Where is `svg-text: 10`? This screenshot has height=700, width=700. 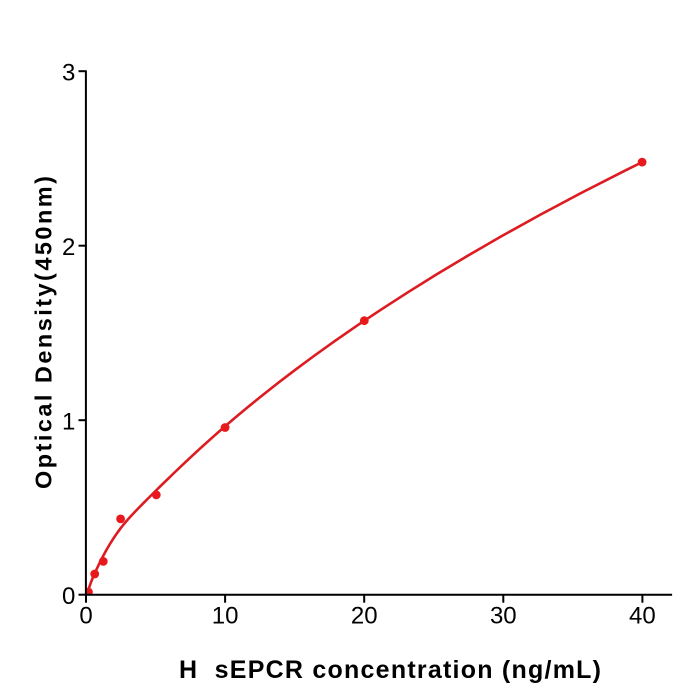
svg-text: 10 is located at coordinates (225, 616).